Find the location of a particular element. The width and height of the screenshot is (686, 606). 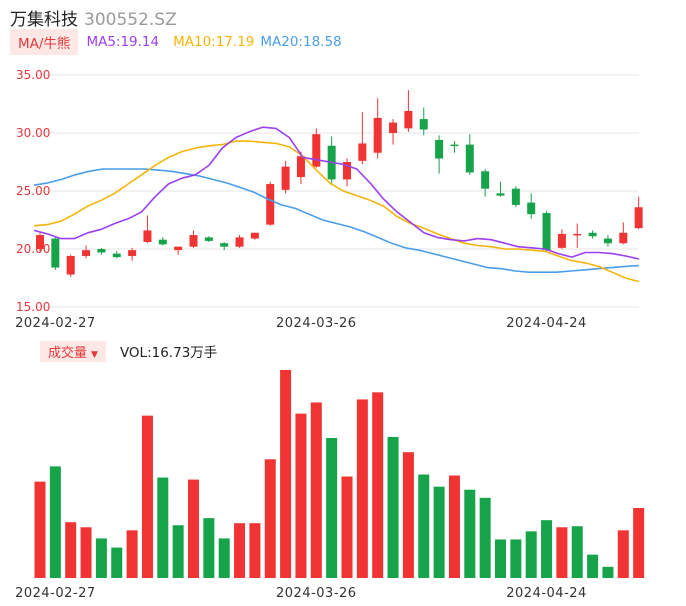

ma20-label: MA20:18.58 is located at coordinates (301, 42).